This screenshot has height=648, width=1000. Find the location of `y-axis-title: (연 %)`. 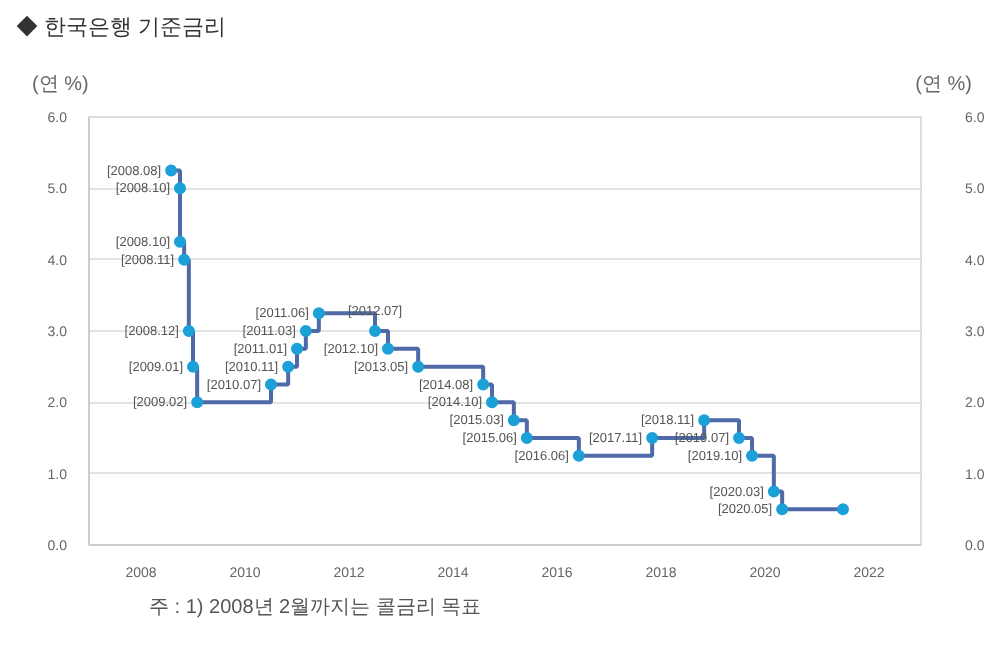

y-axis-title: (연 %) is located at coordinates (60, 86).